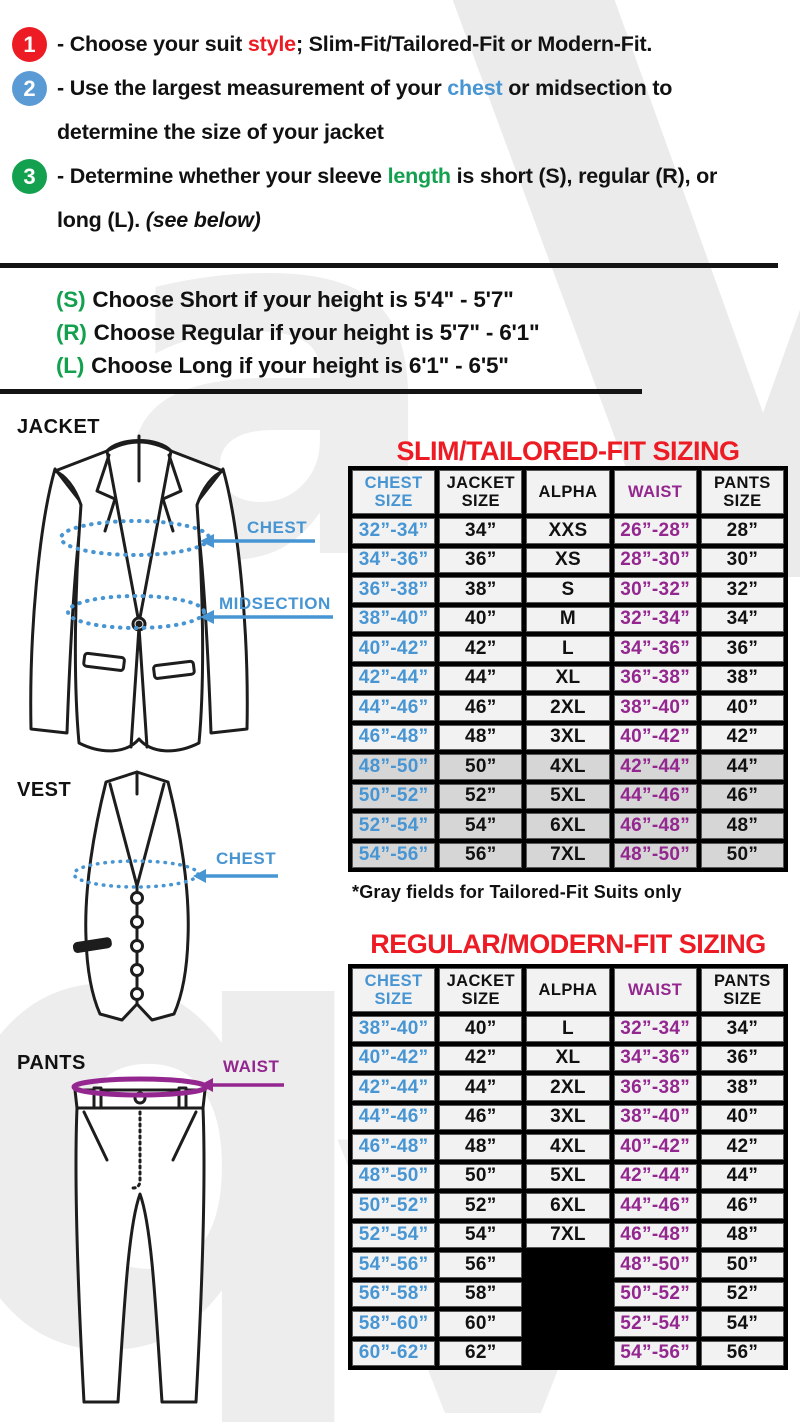 The width and height of the screenshot is (800, 1422). What do you see at coordinates (394, 1117) in the screenshot?
I see `size-cell: 44”-46”` at bounding box center [394, 1117].